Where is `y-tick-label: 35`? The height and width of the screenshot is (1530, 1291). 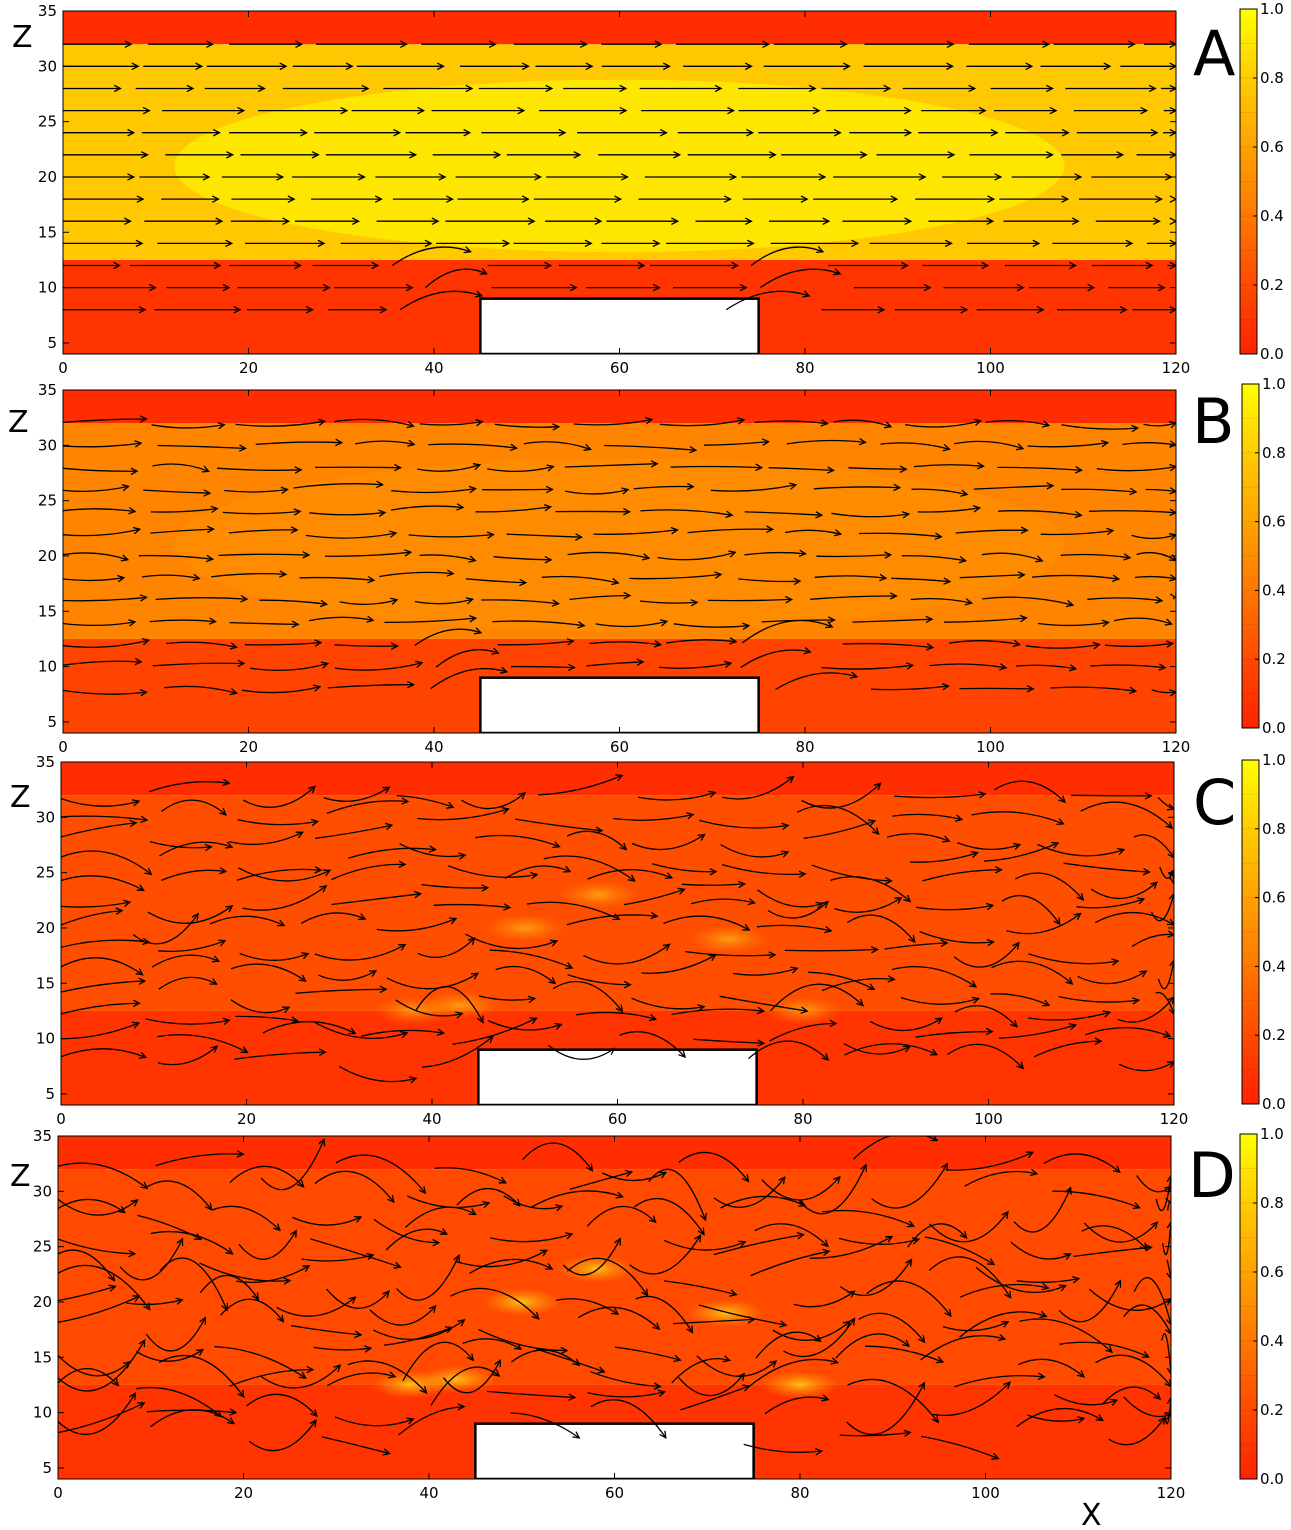
y-tick-label: 35 is located at coordinates (47, 390).